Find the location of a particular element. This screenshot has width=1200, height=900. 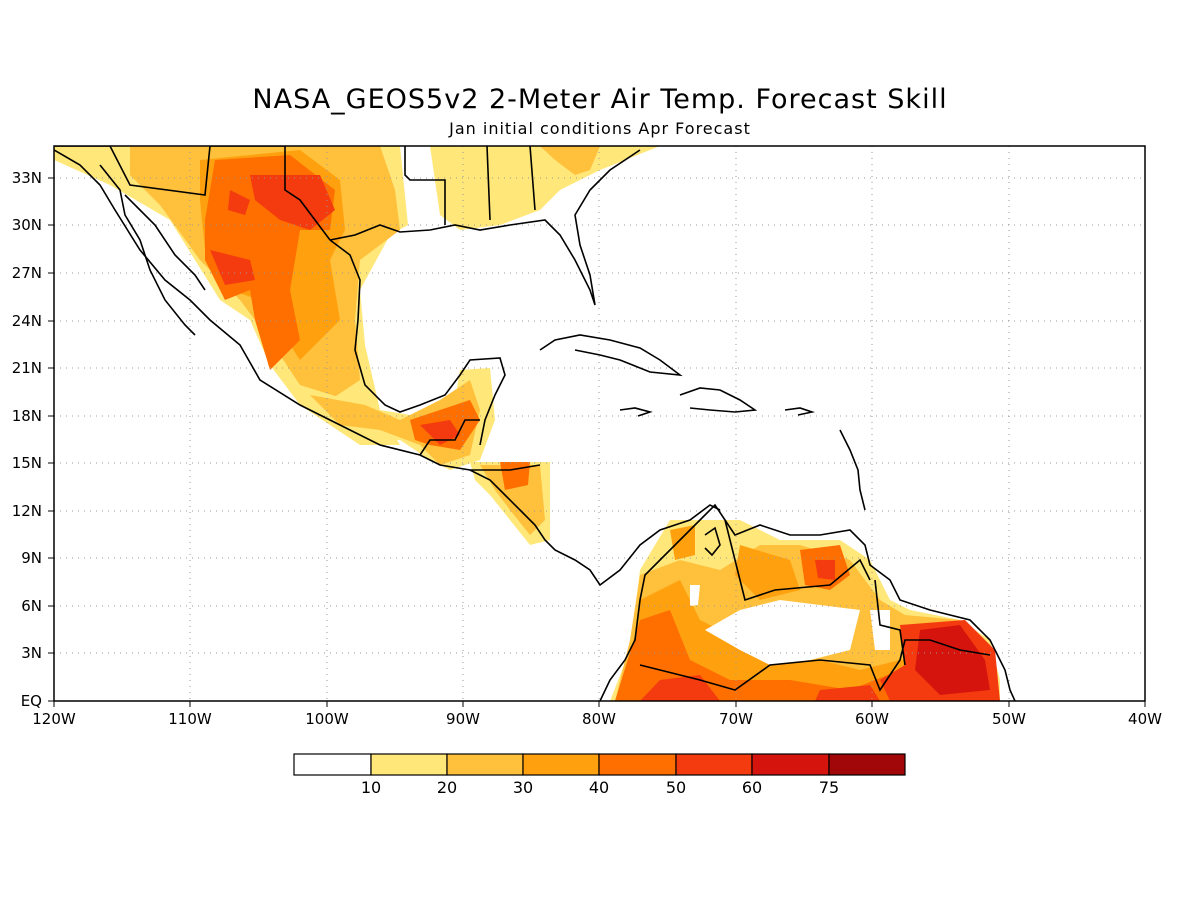

skill-region-yucatan is located at coordinates (440, 432).